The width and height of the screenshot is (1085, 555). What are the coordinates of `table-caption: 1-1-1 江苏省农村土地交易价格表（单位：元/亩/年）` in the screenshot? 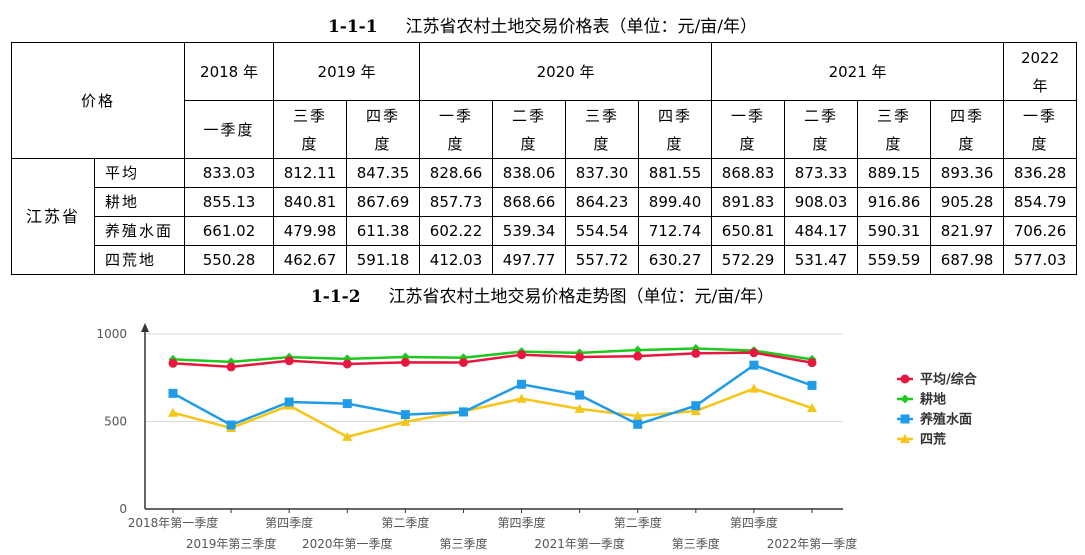 It's located at (542, 24).